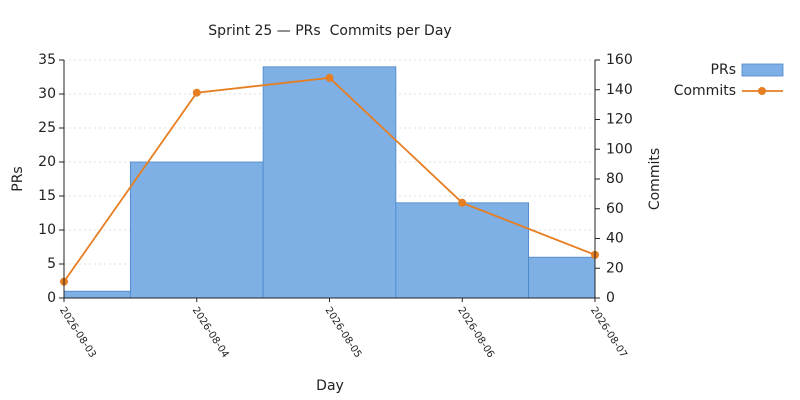 This screenshot has height=400, width=800. What do you see at coordinates (47, 230) in the screenshot?
I see `y-tick-label: 10` at bounding box center [47, 230].